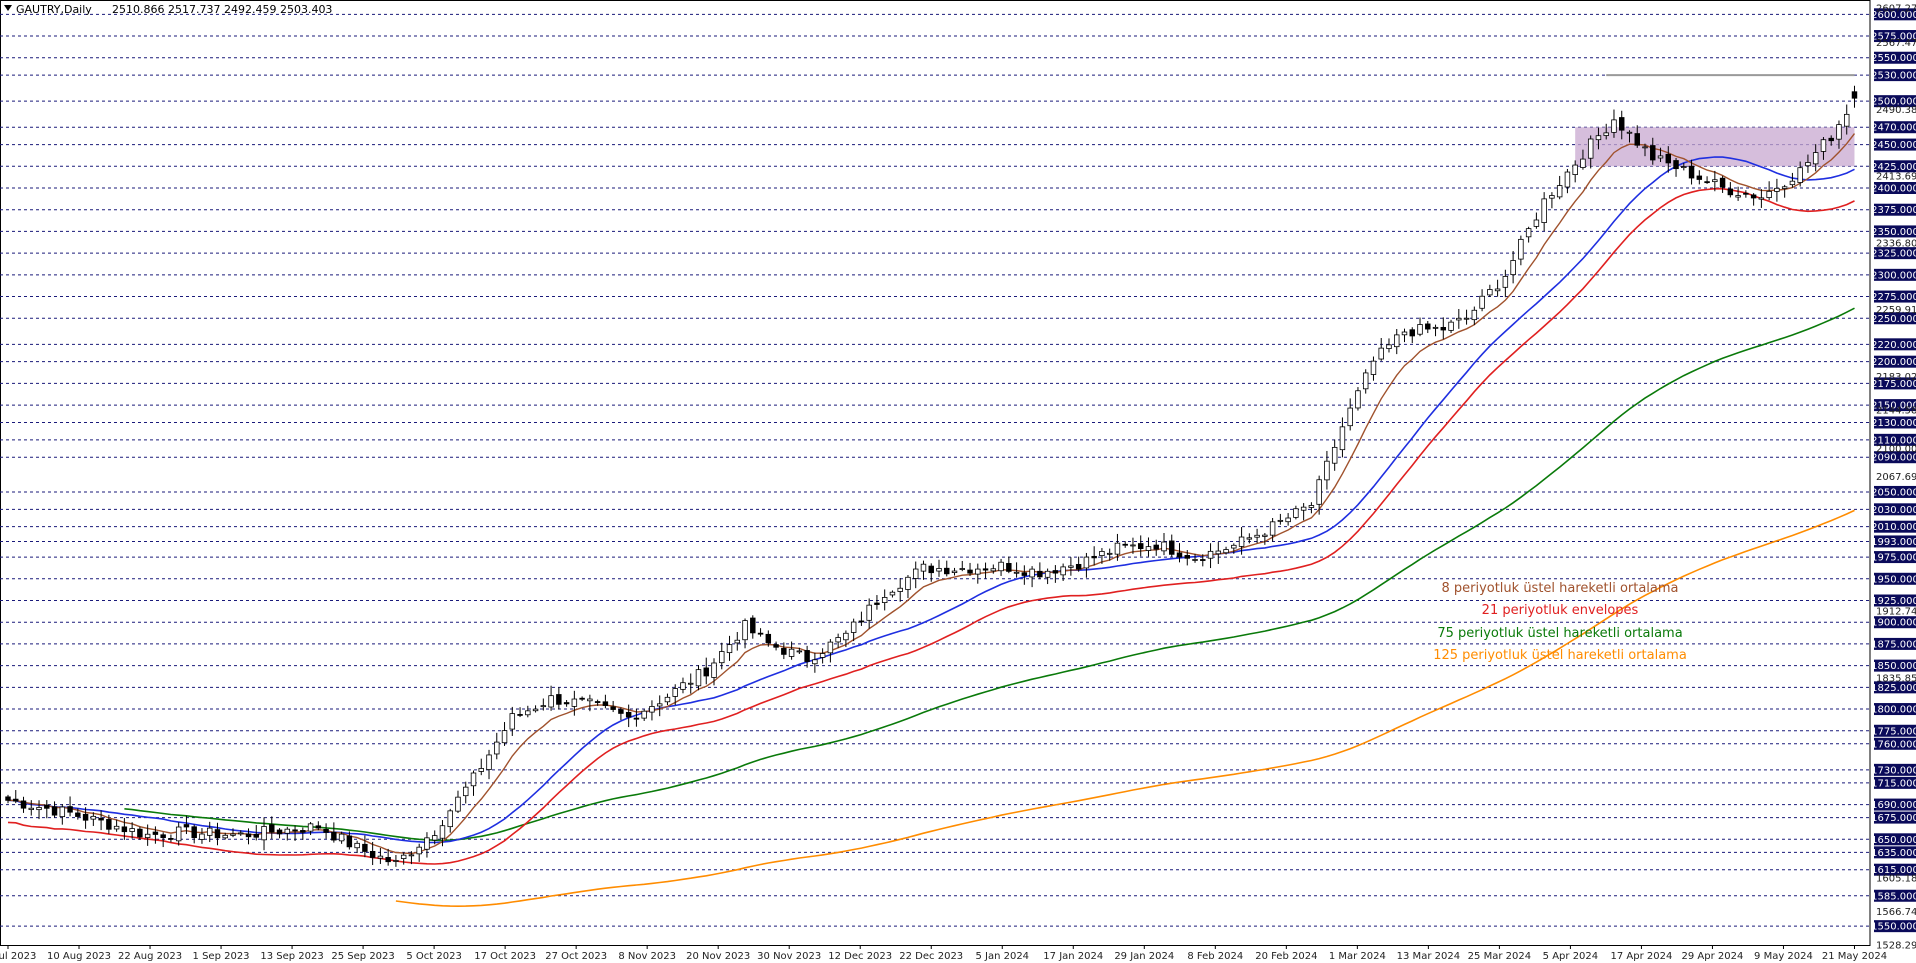 The width and height of the screenshot is (1916, 963). What do you see at coordinates (1896, 9) in the screenshot?
I see `price-tick-label: 2607.278` at bounding box center [1896, 9].